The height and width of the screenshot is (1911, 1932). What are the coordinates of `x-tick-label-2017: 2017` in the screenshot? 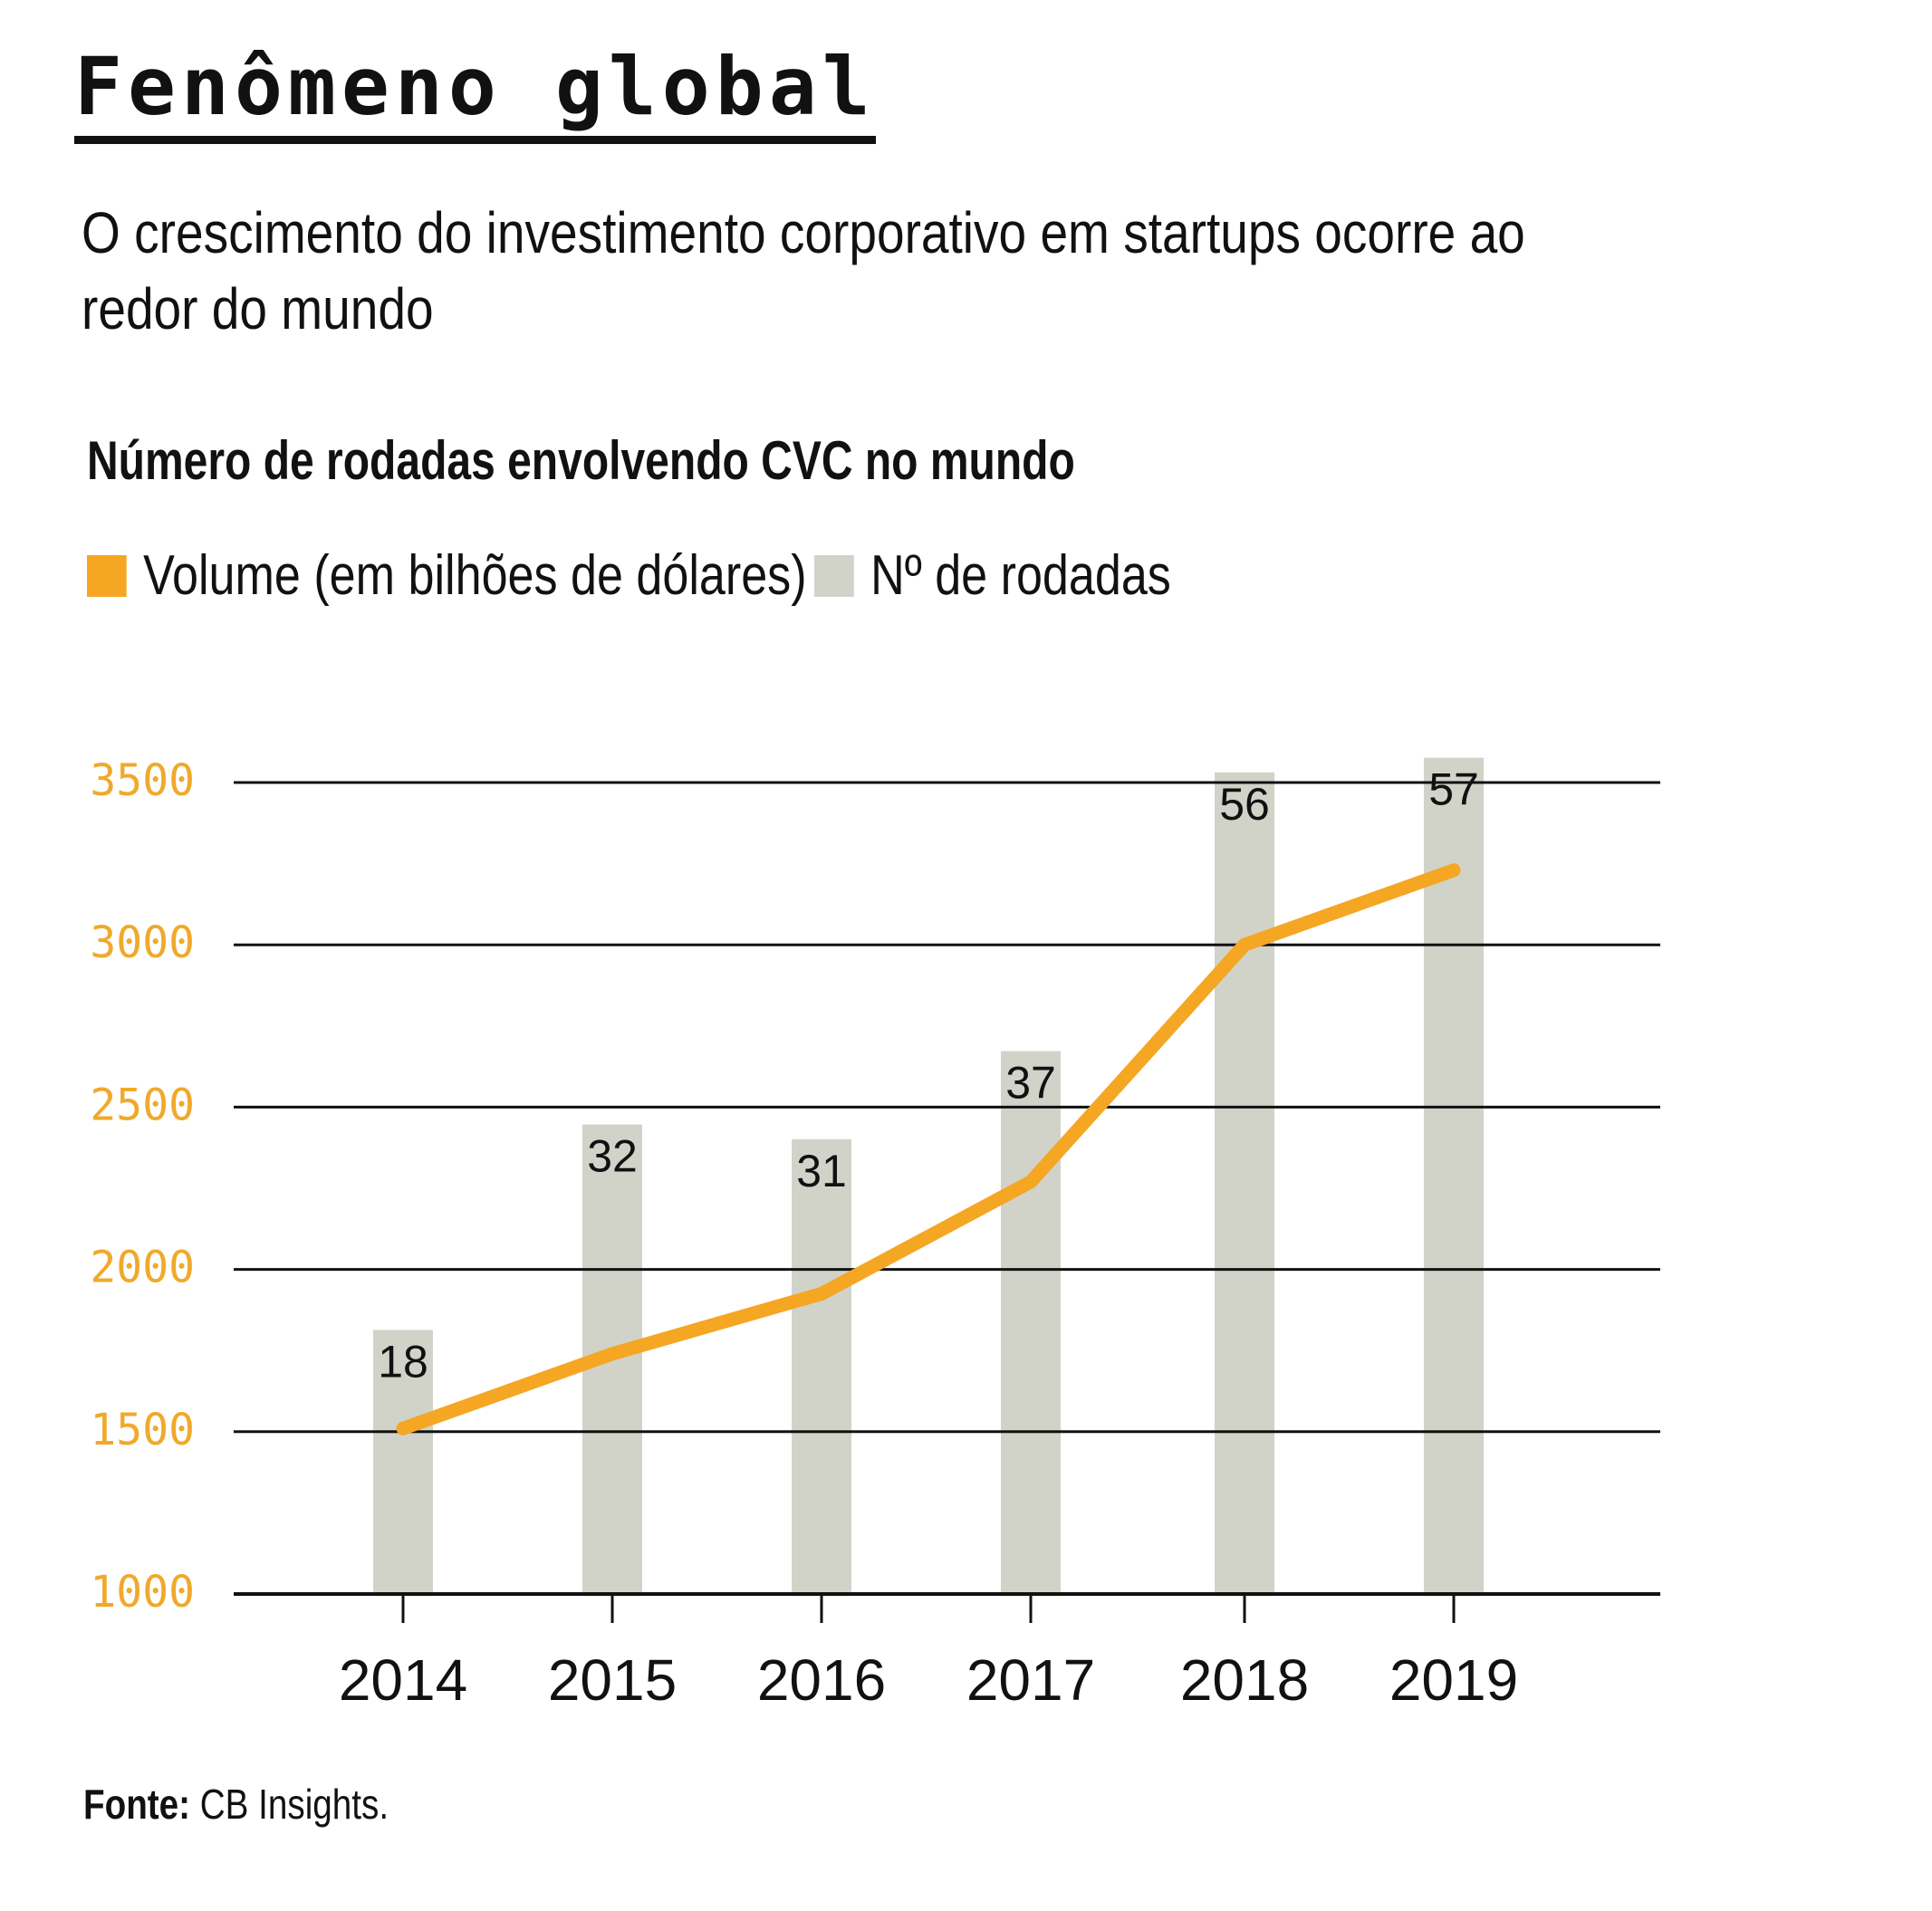 It's located at (1030, 1680).